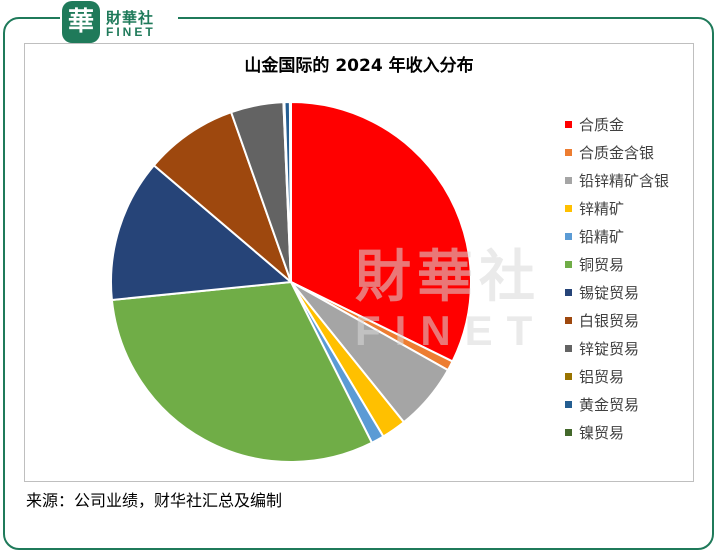 The width and height of the screenshot is (721, 558). What do you see at coordinates (602, 209) in the screenshot?
I see `legend-label: 锌精矿` at bounding box center [602, 209].